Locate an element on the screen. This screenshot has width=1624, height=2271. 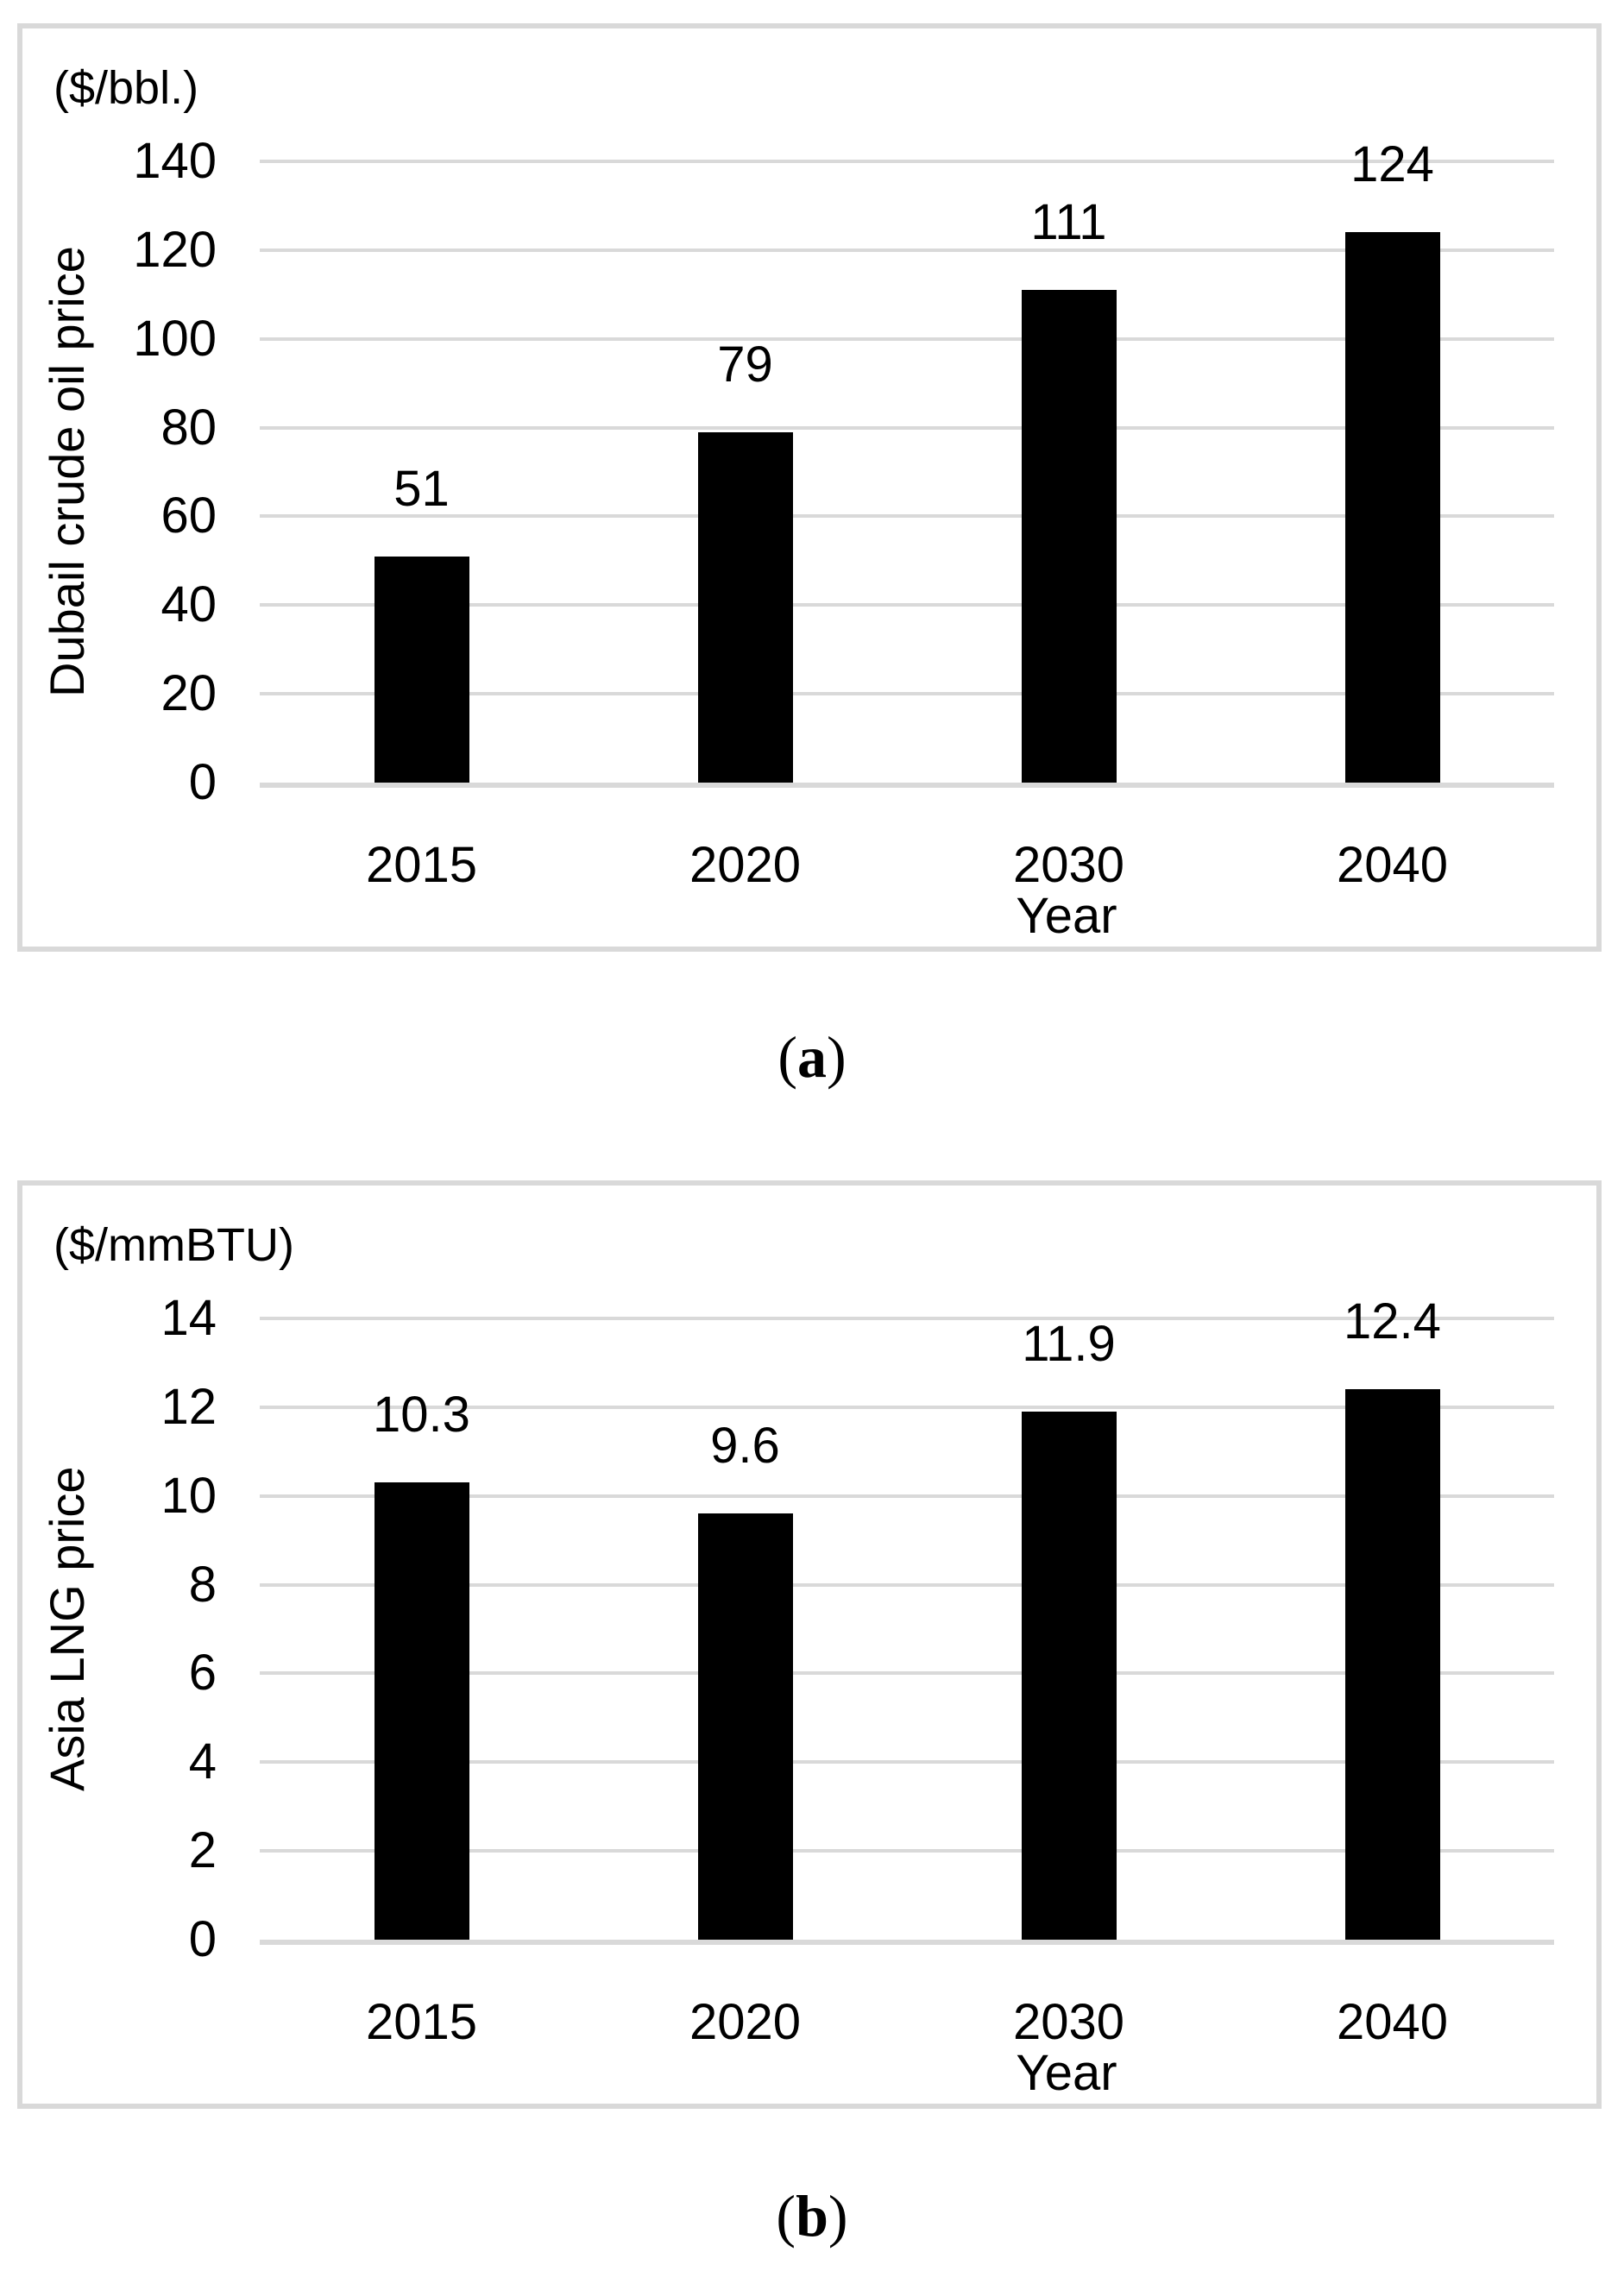
y-tick-label: 6 is located at coordinates (202, 1673).